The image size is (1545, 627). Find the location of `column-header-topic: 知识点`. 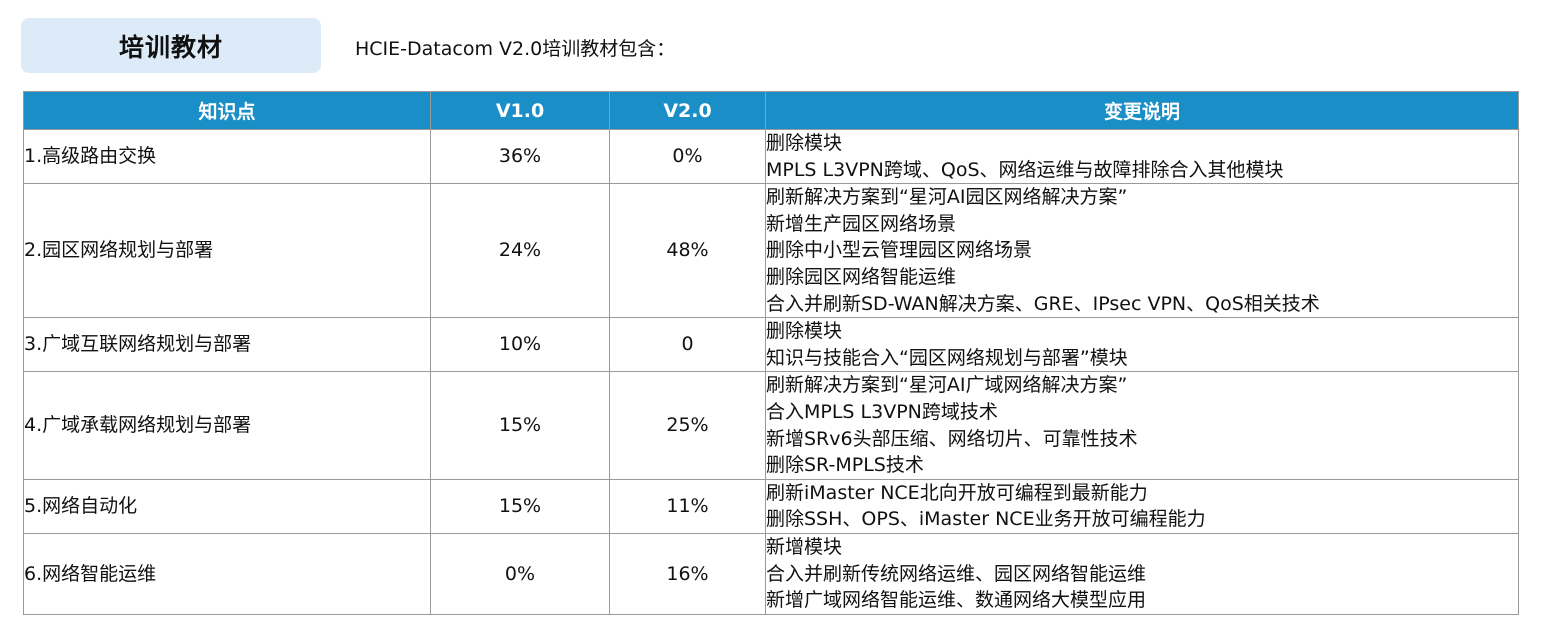

column-header-topic: 知识点 is located at coordinates (227, 110).